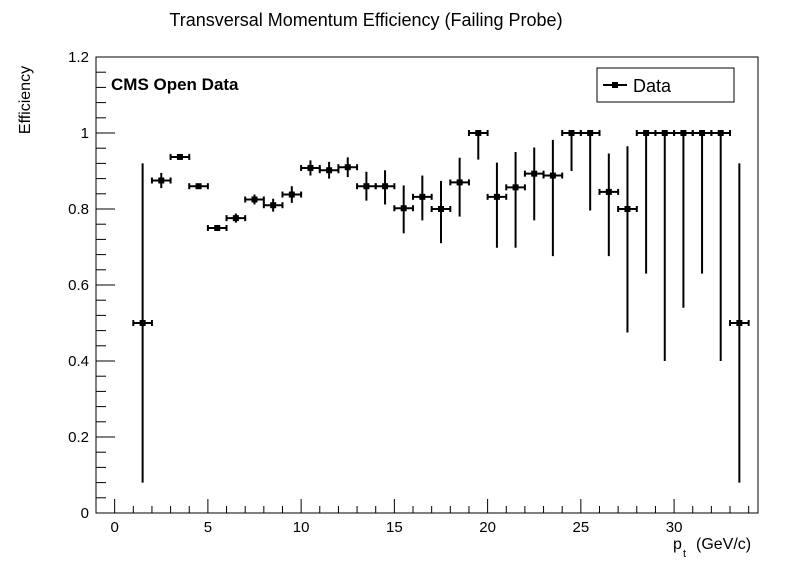 The width and height of the screenshot is (798, 576). Describe the element at coordinates (175, 84) in the screenshot. I see `cms-open-data-label: CMS Open Data` at that location.